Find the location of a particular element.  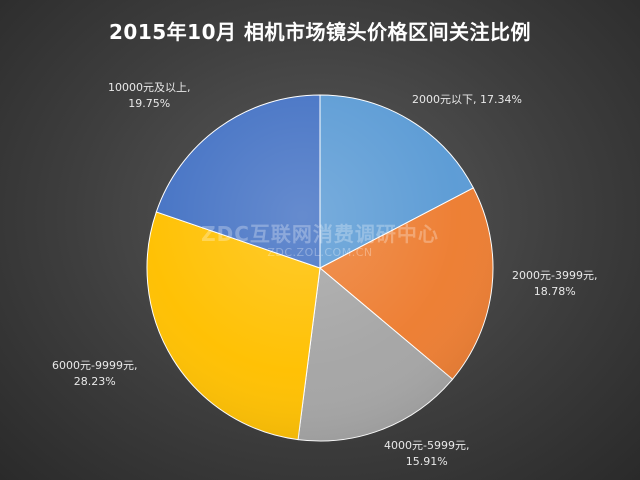

slice-label-4: 10000元及以上, 19.75% is located at coordinates (149, 96).